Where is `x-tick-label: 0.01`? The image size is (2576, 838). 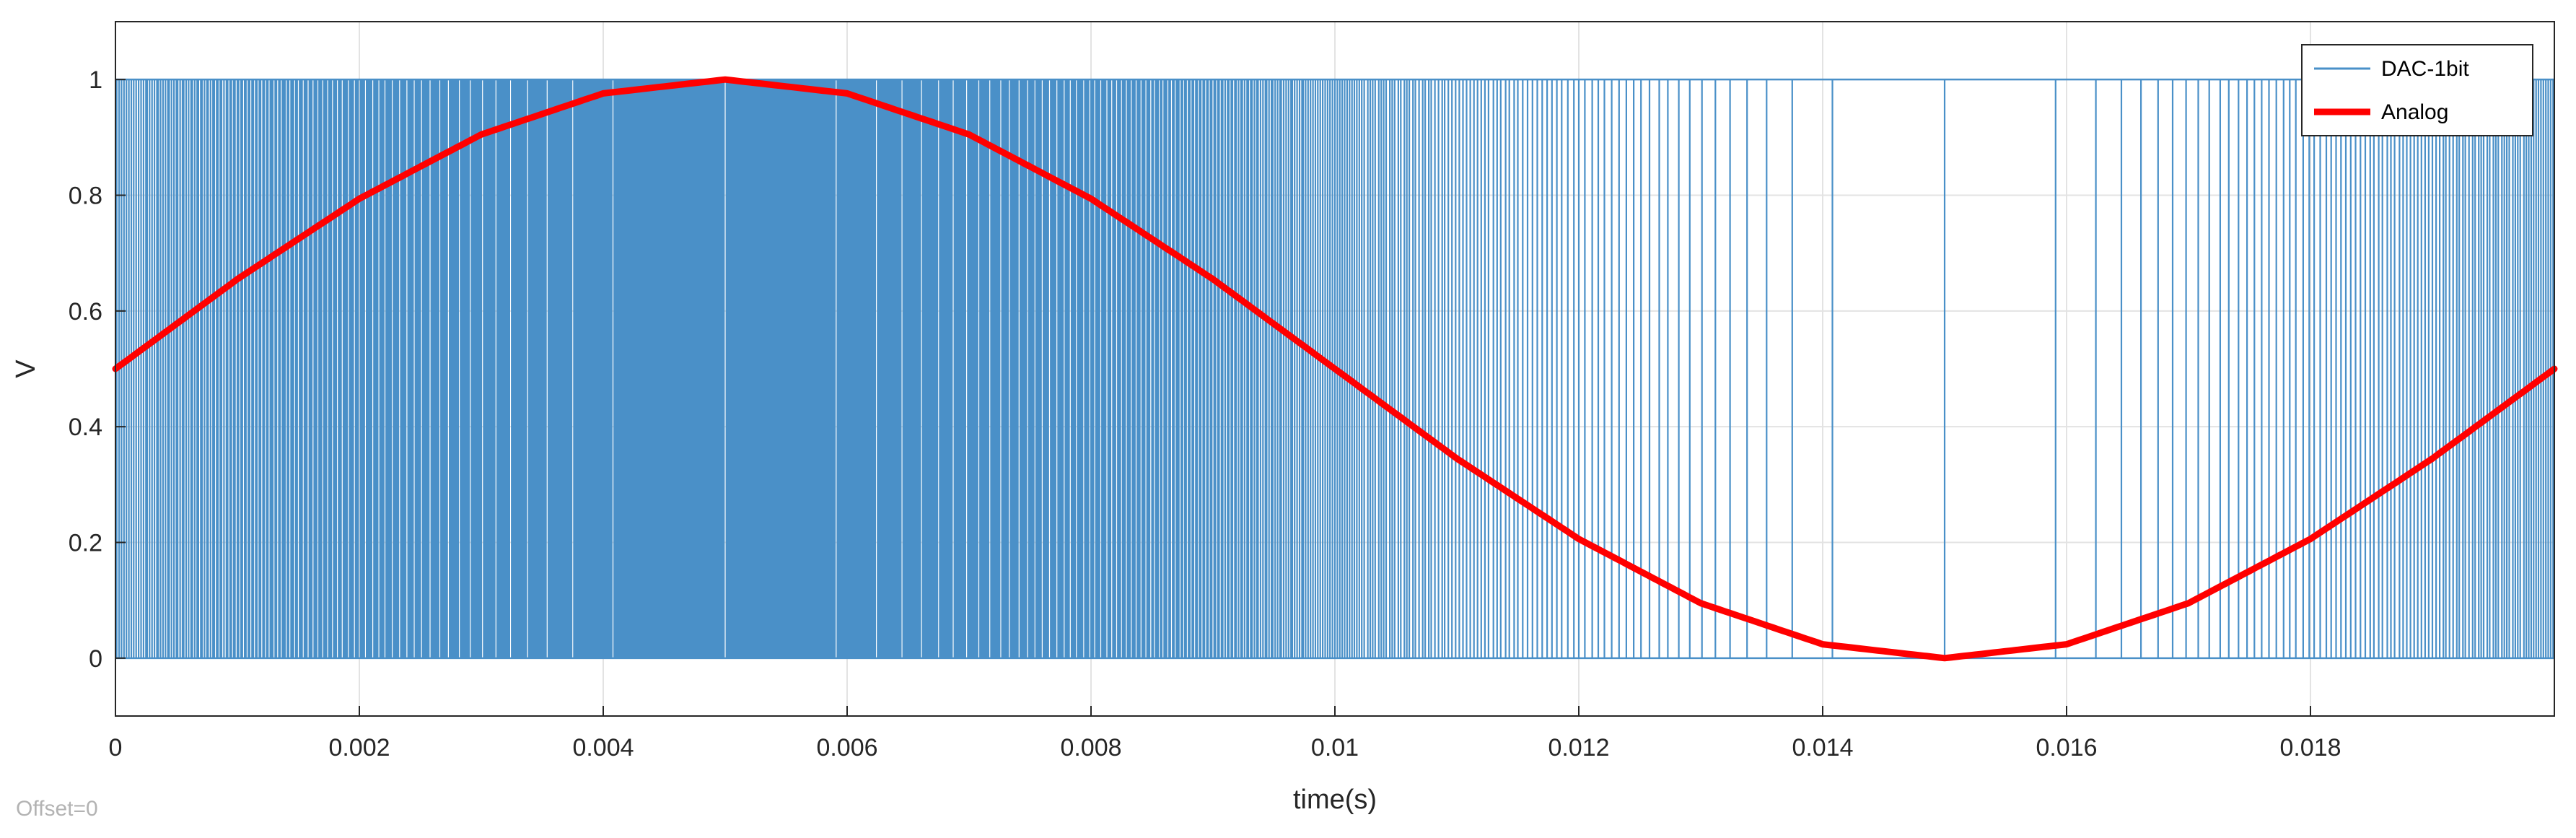
x-tick-label: 0.01 is located at coordinates (1335, 747).